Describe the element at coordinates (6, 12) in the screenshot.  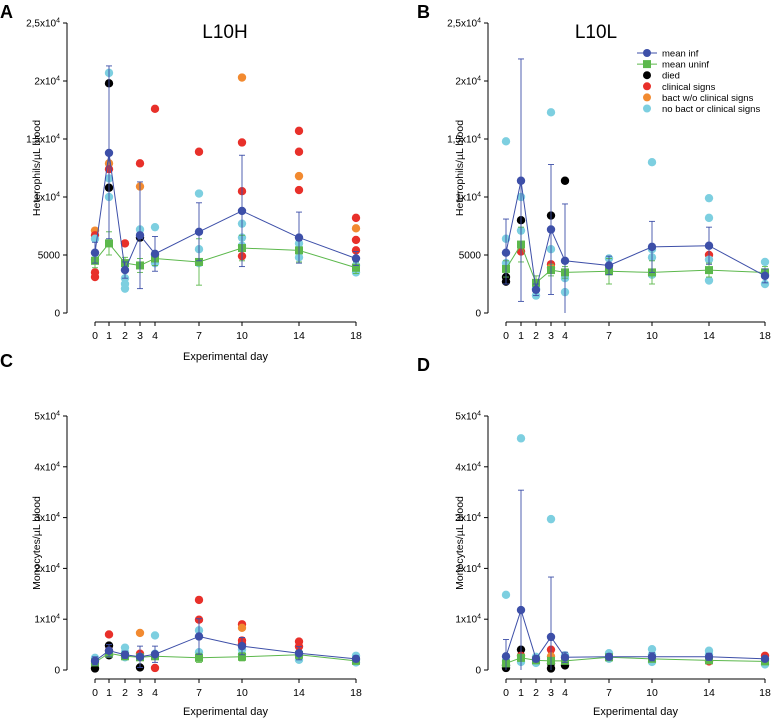
I see `panel-letter: A` at that location.